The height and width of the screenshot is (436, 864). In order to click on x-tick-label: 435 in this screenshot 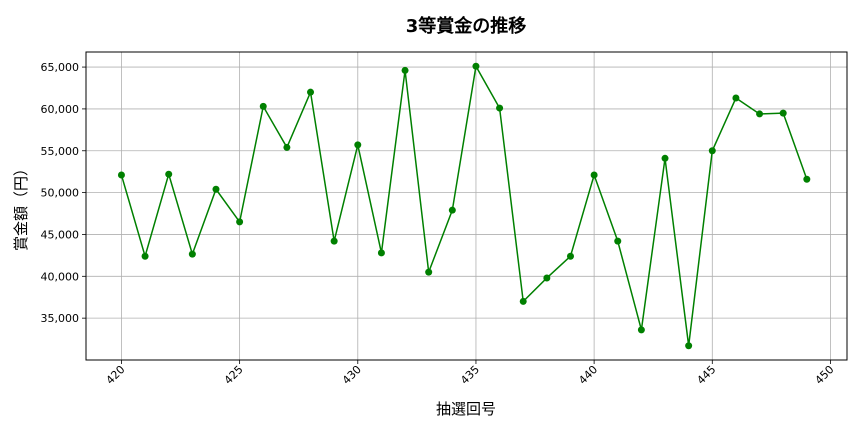, I will do `click(470, 375)`.